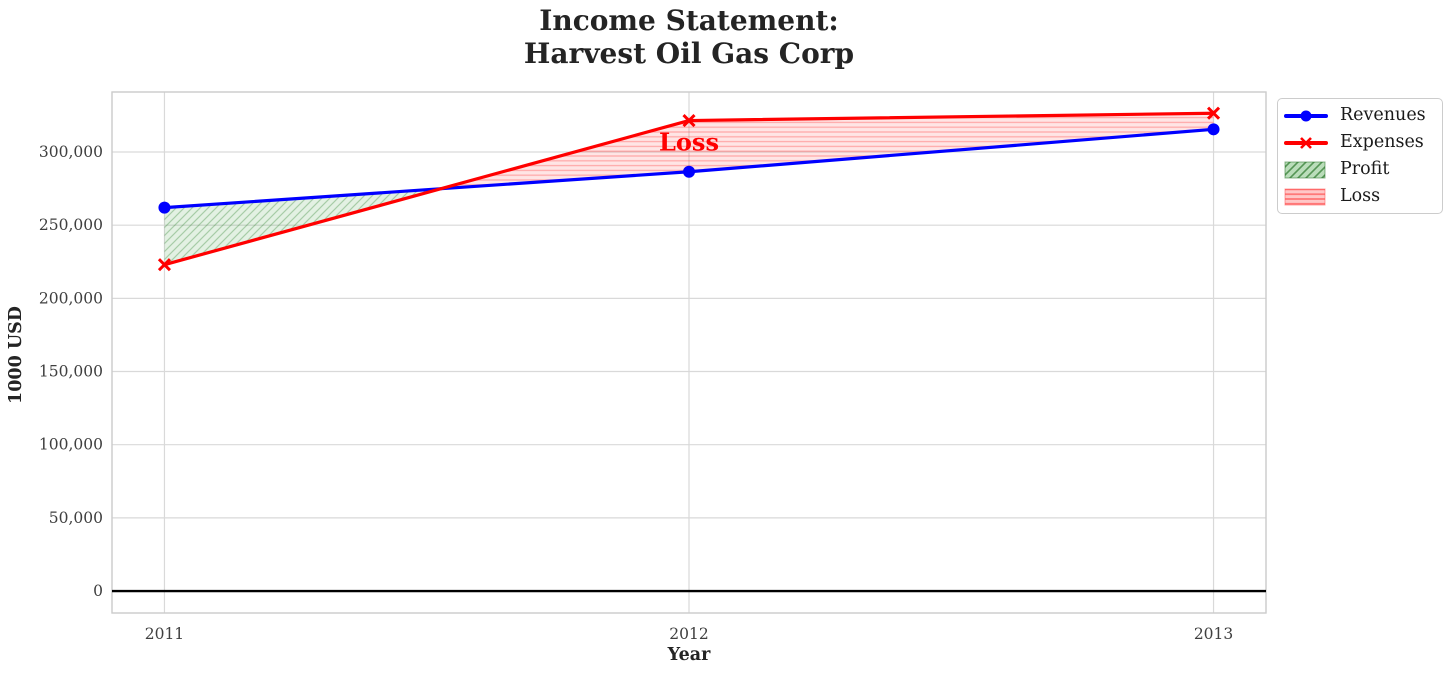 Image resolution: width=1452 pixels, height=676 pixels. What do you see at coordinates (1383, 114) in the screenshot?
I see `legend-label: Revenues` at bounding box center [1383, 114].